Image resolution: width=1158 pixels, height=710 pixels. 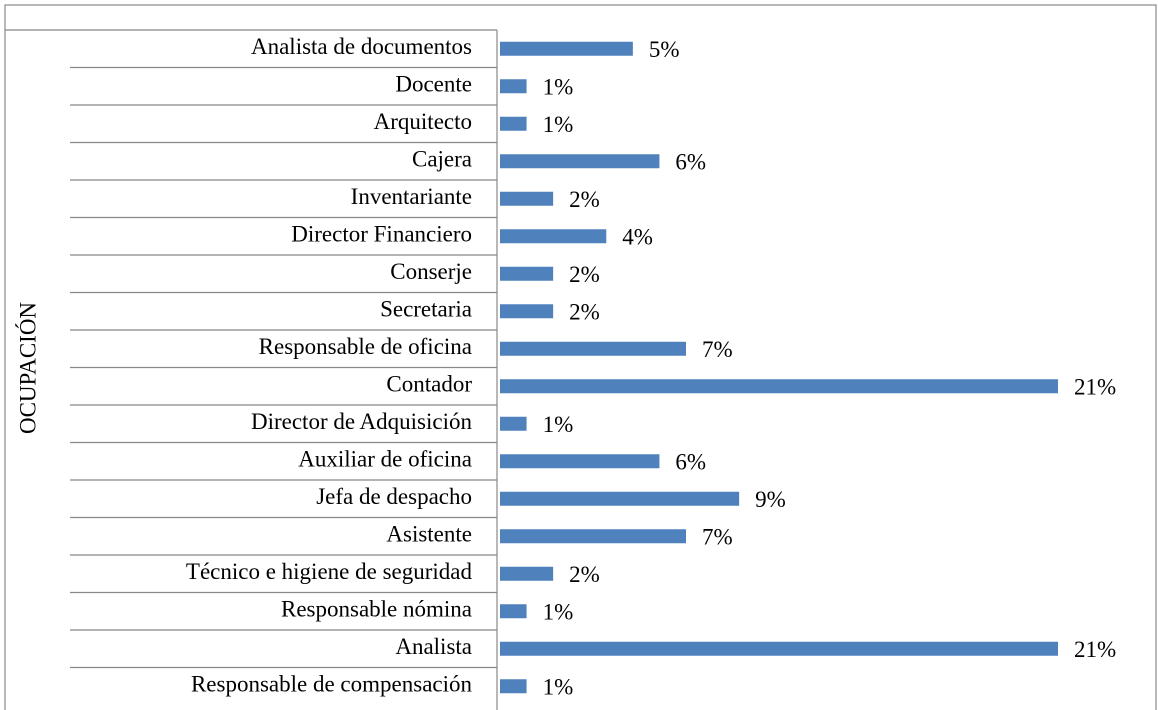 What do you see at coordinates (329, 571) in the screenshot?
I see `category-label: Técnico e higiene de seguridad` at bounding box center [329, 571].